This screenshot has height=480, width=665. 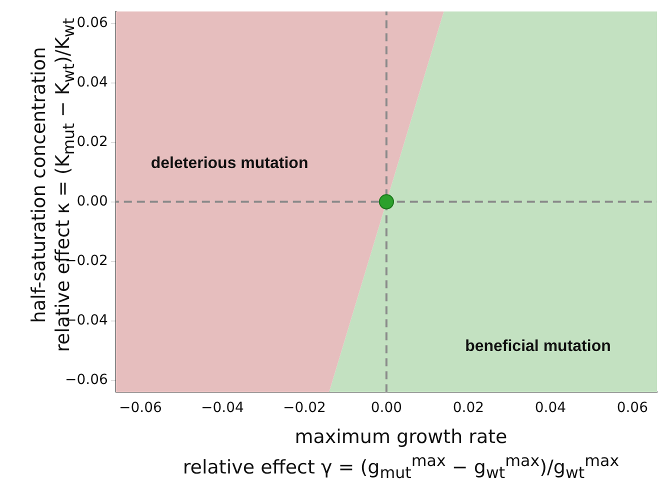 What do you see at coordinates (468, 408) in the screenshot?
I see `x-tick-label: 0.02` at bounding box center [468, 408].